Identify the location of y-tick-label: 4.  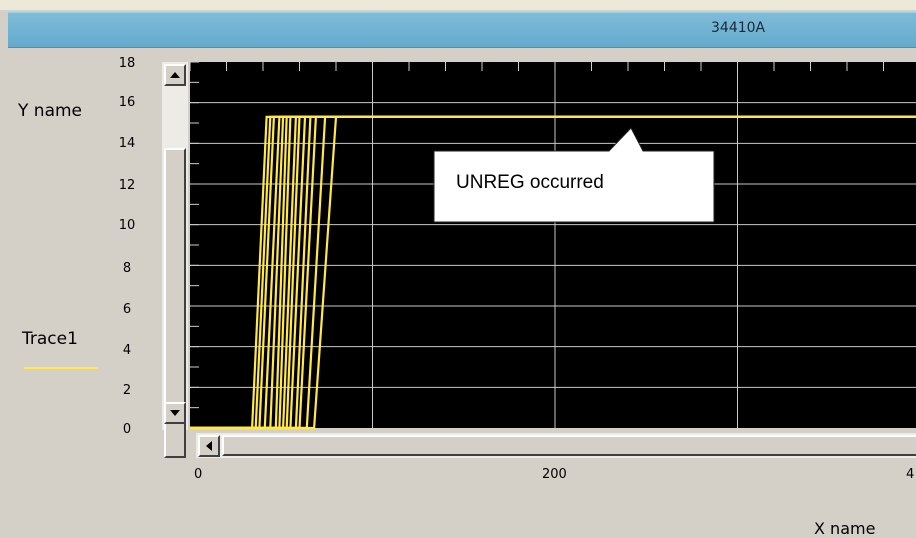
(127, 350).